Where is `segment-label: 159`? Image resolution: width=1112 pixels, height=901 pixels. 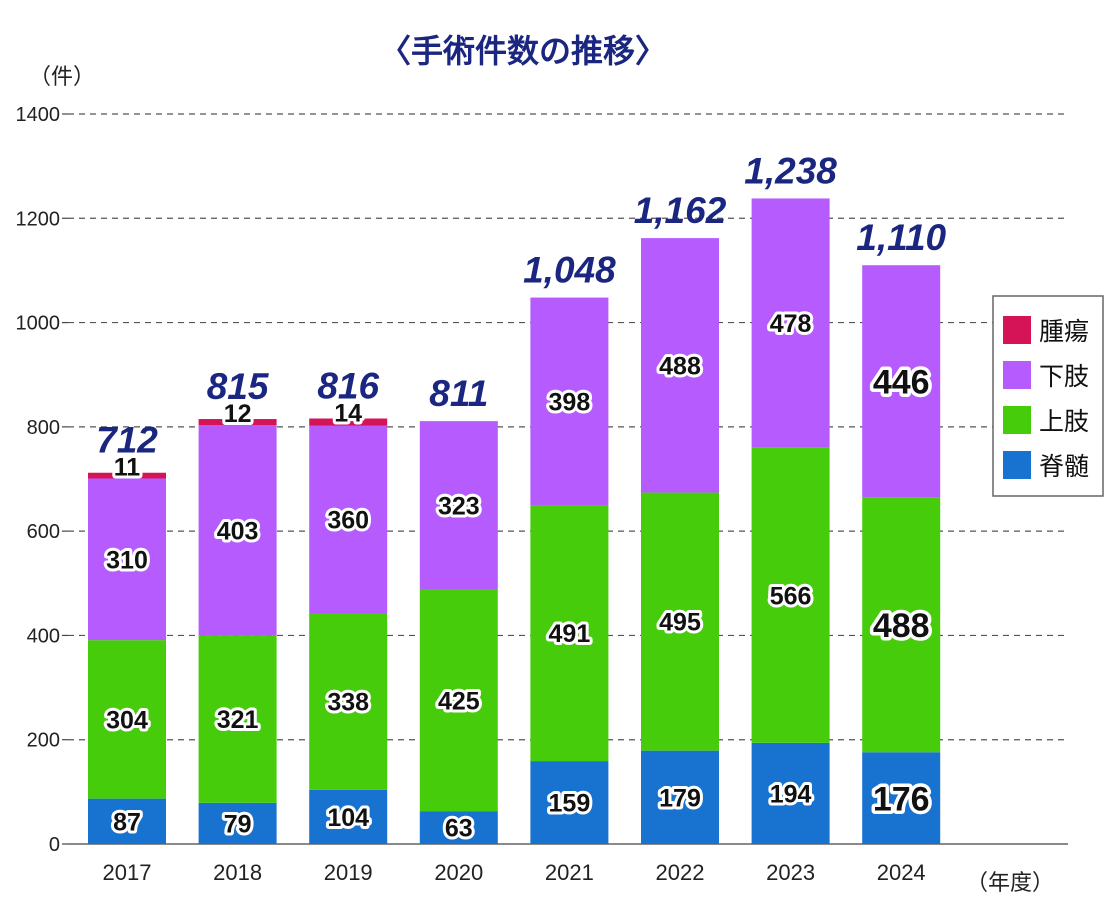
segment-label: 159 is located at coordinates (570, 804).